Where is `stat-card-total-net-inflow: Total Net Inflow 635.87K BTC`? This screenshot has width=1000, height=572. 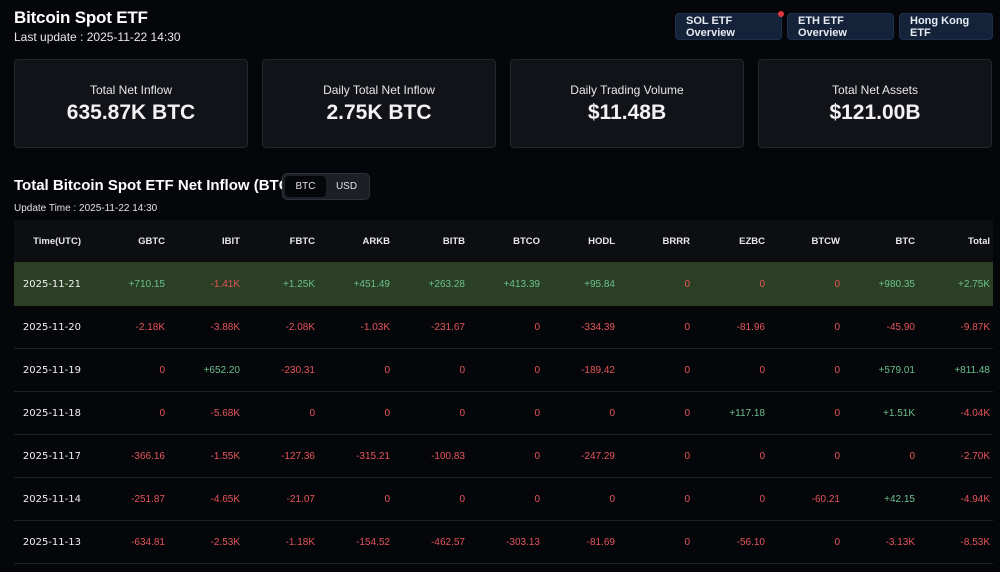 stat-card-total-net-inflow: Total Net Inflow 635.87K BTC is located at coordinates (131, 103).